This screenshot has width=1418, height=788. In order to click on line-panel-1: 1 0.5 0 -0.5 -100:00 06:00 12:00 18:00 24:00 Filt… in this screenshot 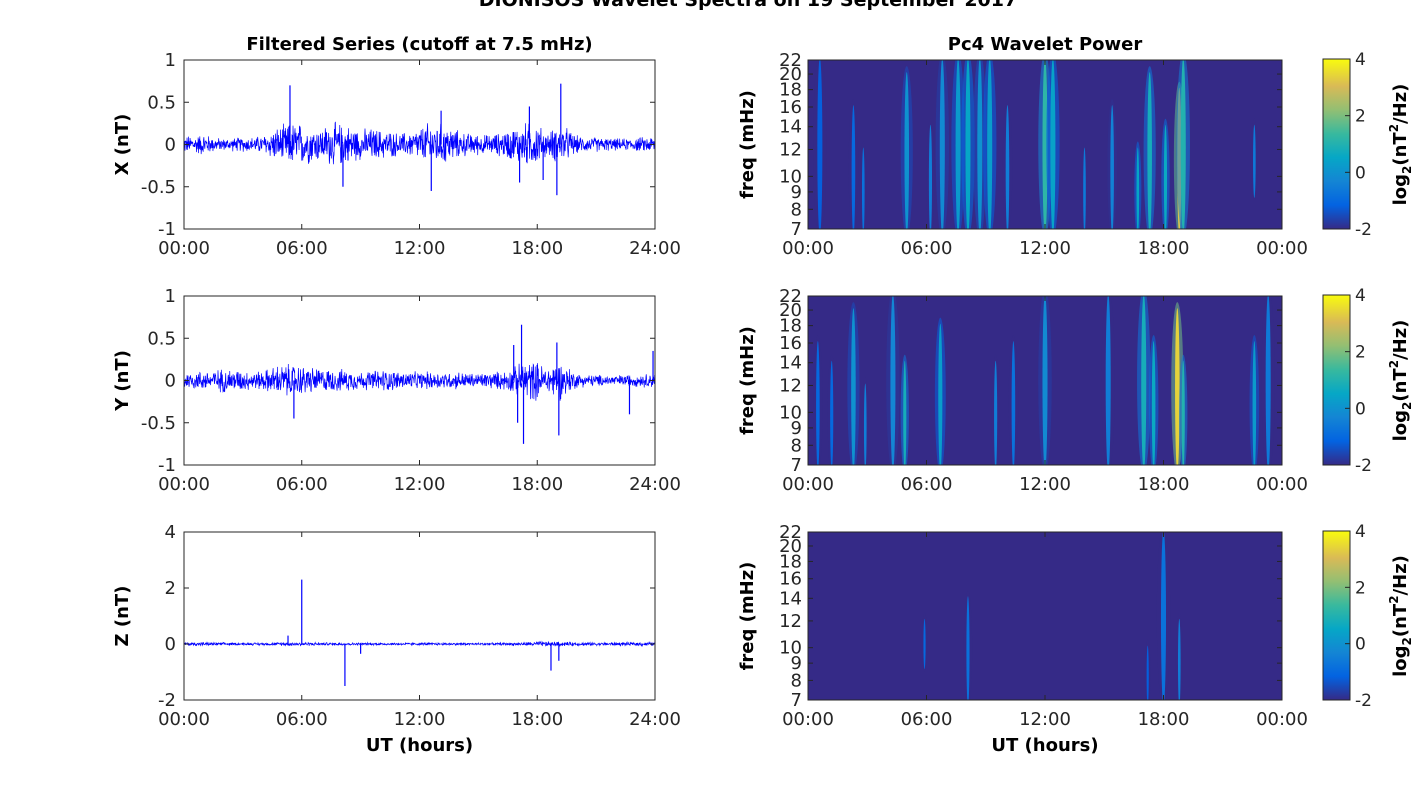, I will do `click(396, 146)`.